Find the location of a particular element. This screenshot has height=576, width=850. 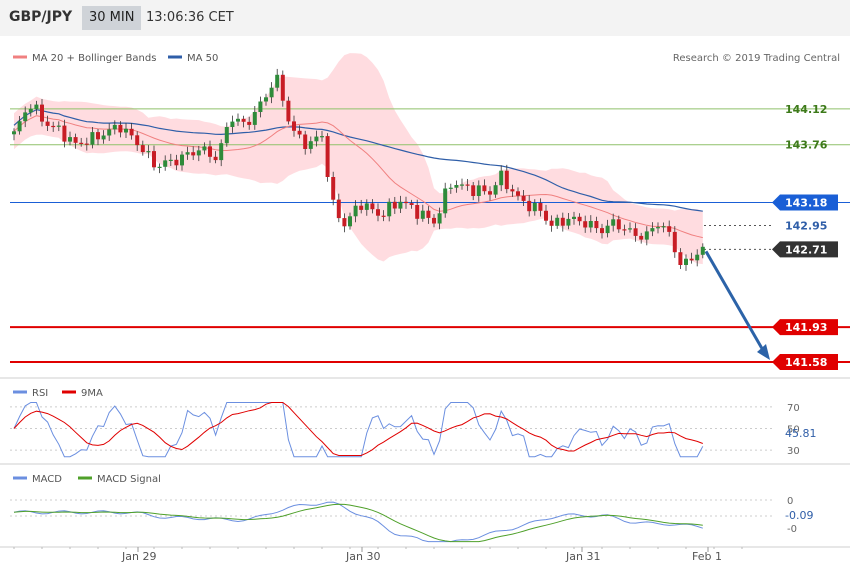

timeframe-button: 30 MIN is located at coordinates (112, 18).